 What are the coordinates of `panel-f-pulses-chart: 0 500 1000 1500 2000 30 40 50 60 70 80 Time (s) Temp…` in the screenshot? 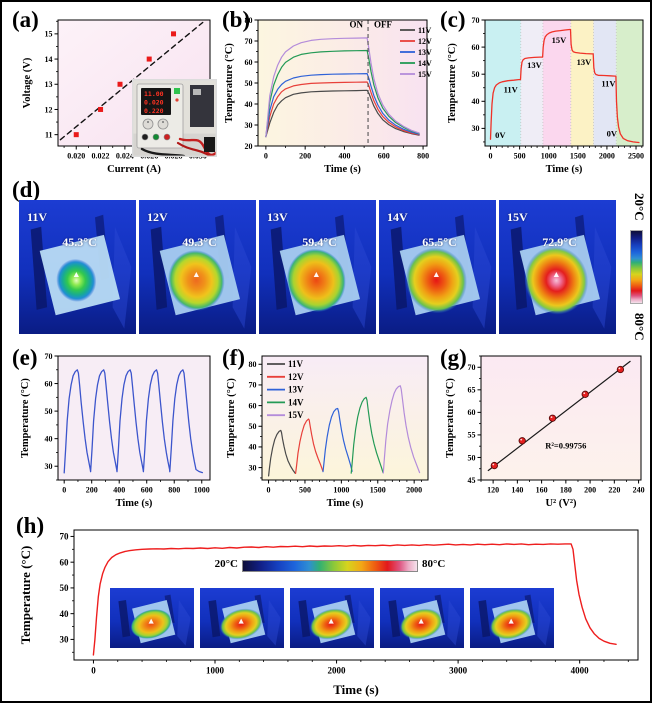 It's located at (327, 432).